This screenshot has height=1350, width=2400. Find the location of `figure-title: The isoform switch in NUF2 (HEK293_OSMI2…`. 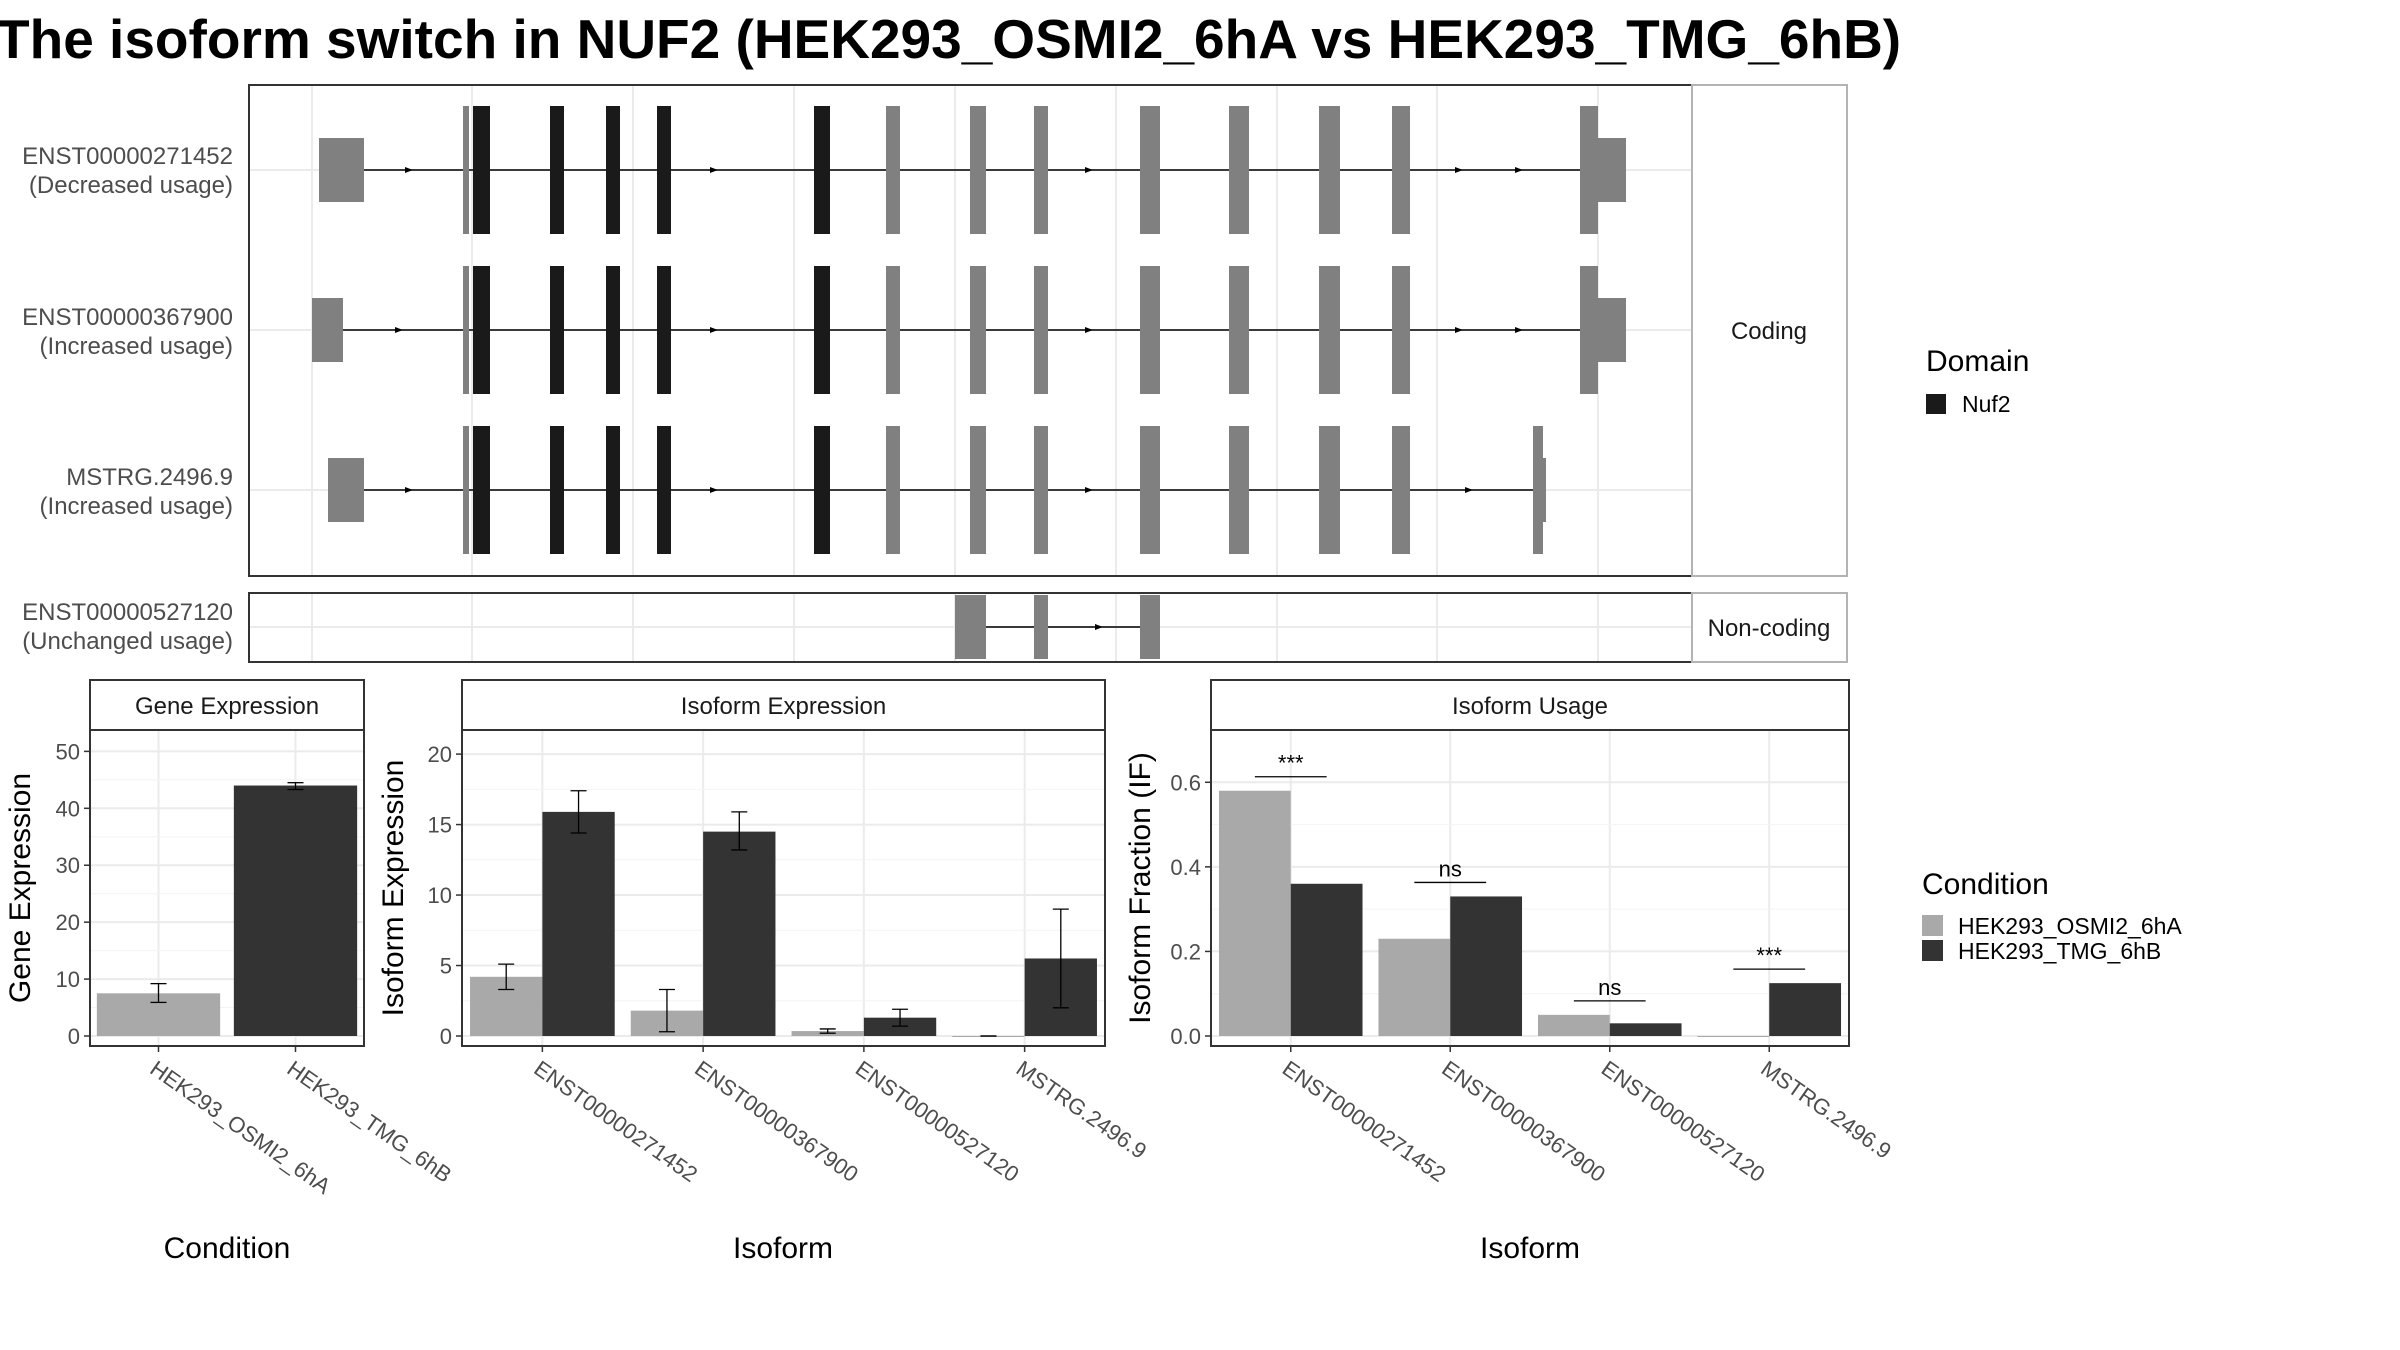

figure-title: The isoform switch in NUF2 (HEK293_OSMI2… is located at coordinates (950, 39).